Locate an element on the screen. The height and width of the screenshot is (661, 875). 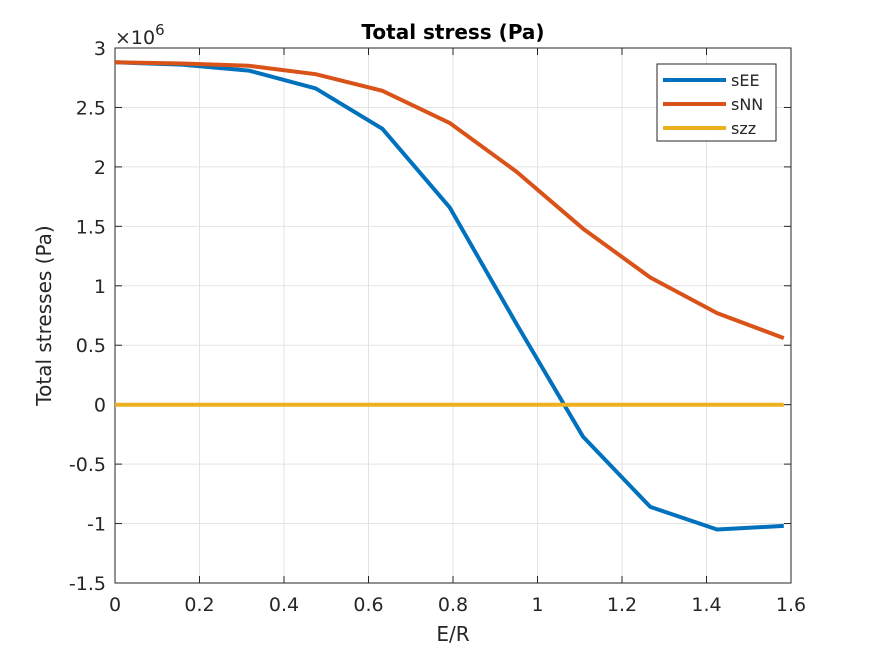
y-tick-label: -1 is located at coordinates (96, 525).